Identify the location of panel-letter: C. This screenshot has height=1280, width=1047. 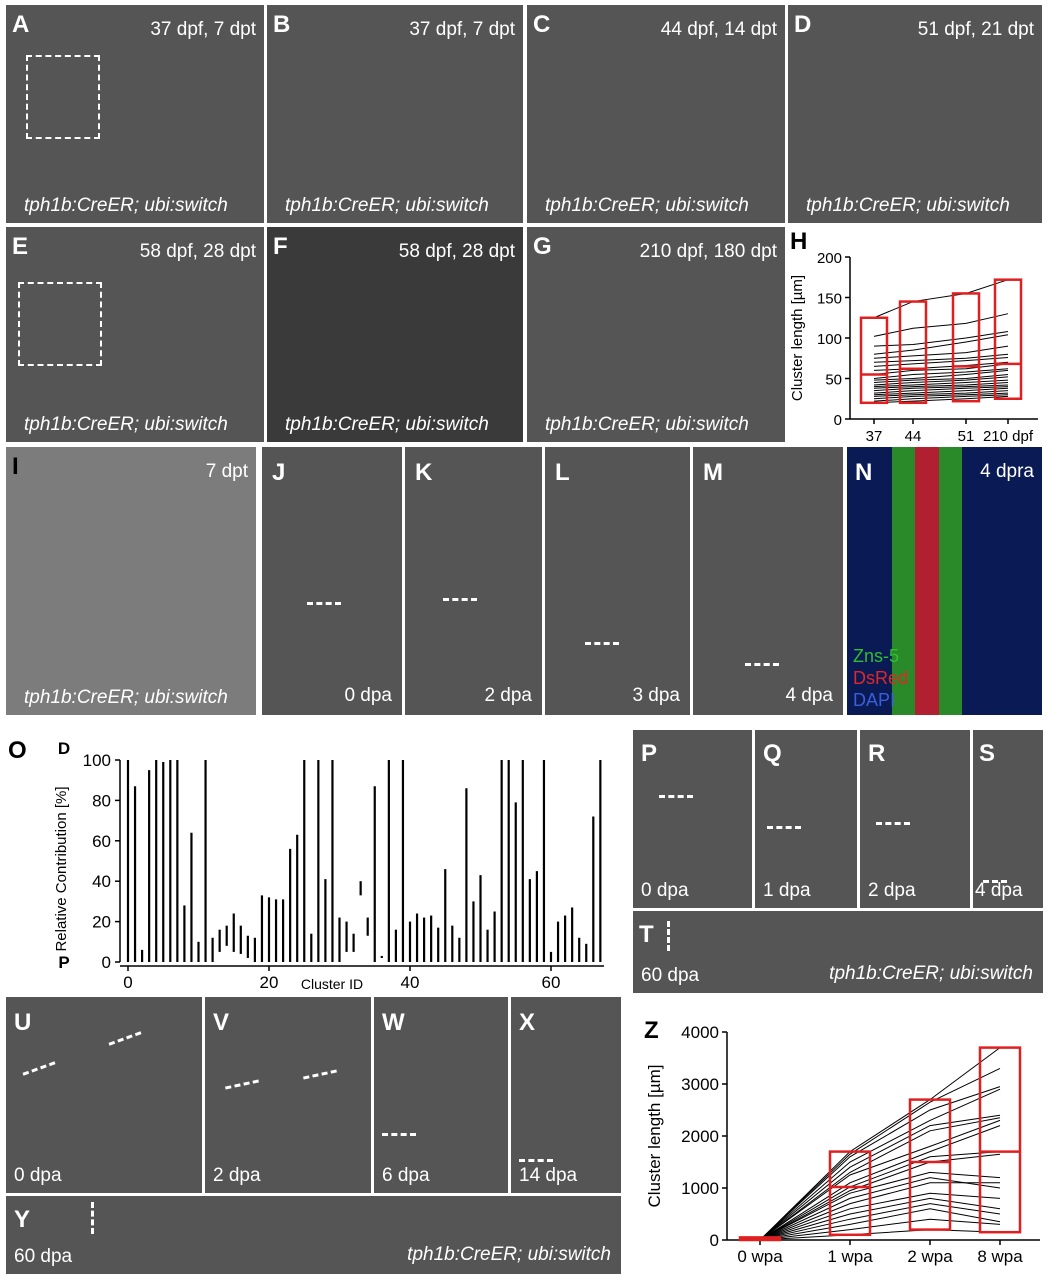
(542, 24).